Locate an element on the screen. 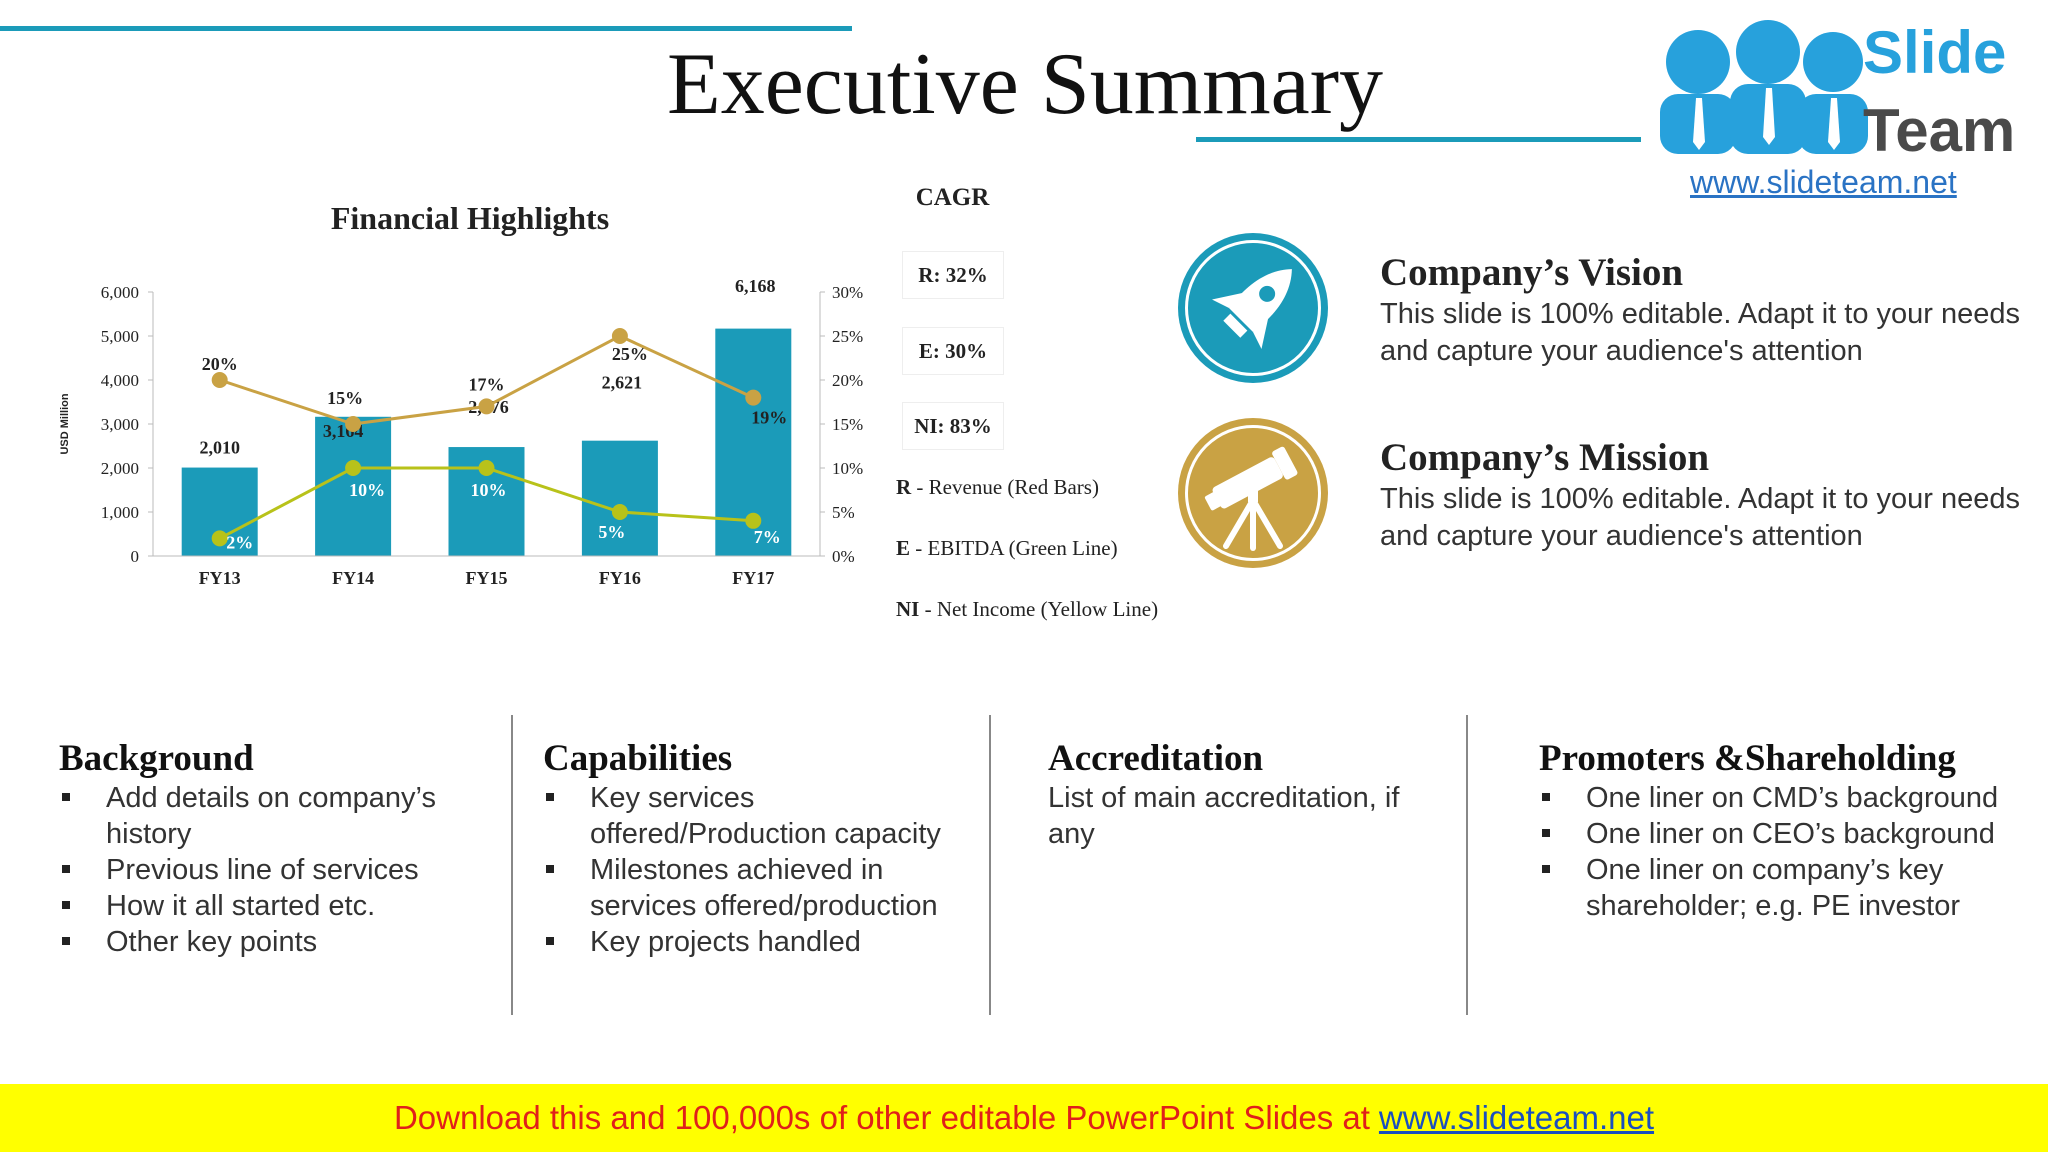 The height and width of the screenshot is (1152, 2048). y-tick-label: 5,000 is located at coordinates (120, 336).